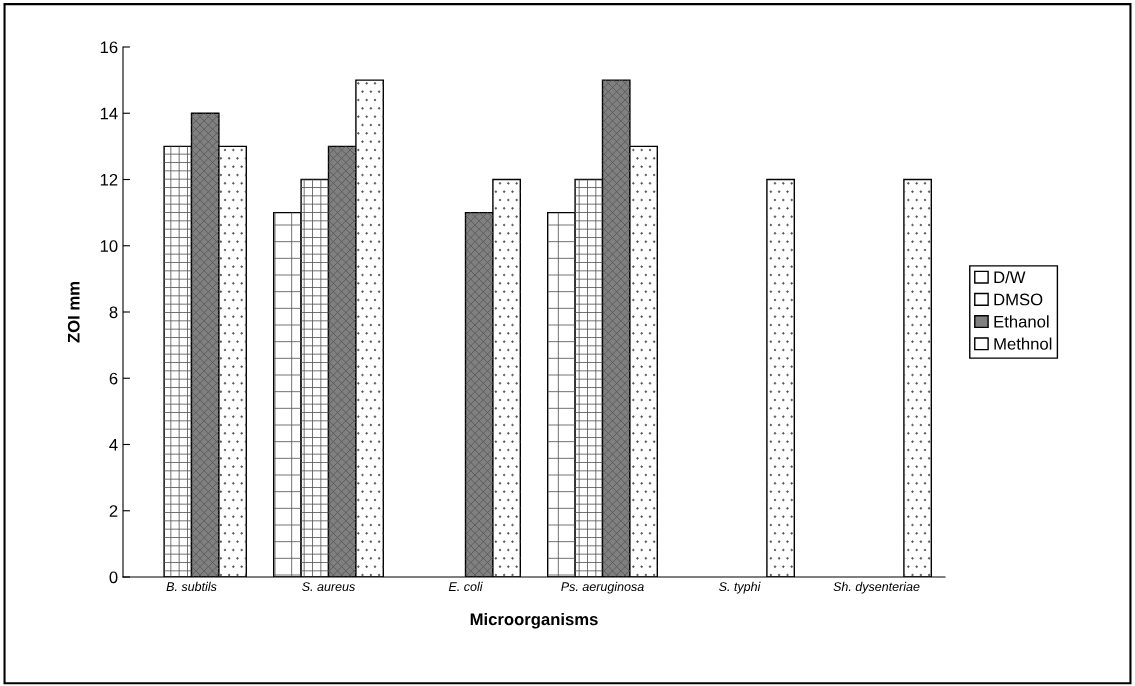 This screenshot has height=686, width=1135. Describe the element at coordinates (534, 620) in the screenshot. I see `x-axis-title: Microorganisms` at that location.